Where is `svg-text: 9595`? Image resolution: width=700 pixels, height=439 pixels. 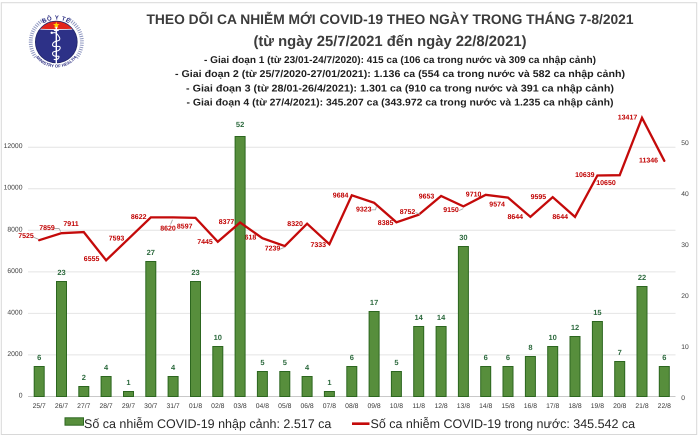 svg-text: 9595 is located at coordinates (539, 197).